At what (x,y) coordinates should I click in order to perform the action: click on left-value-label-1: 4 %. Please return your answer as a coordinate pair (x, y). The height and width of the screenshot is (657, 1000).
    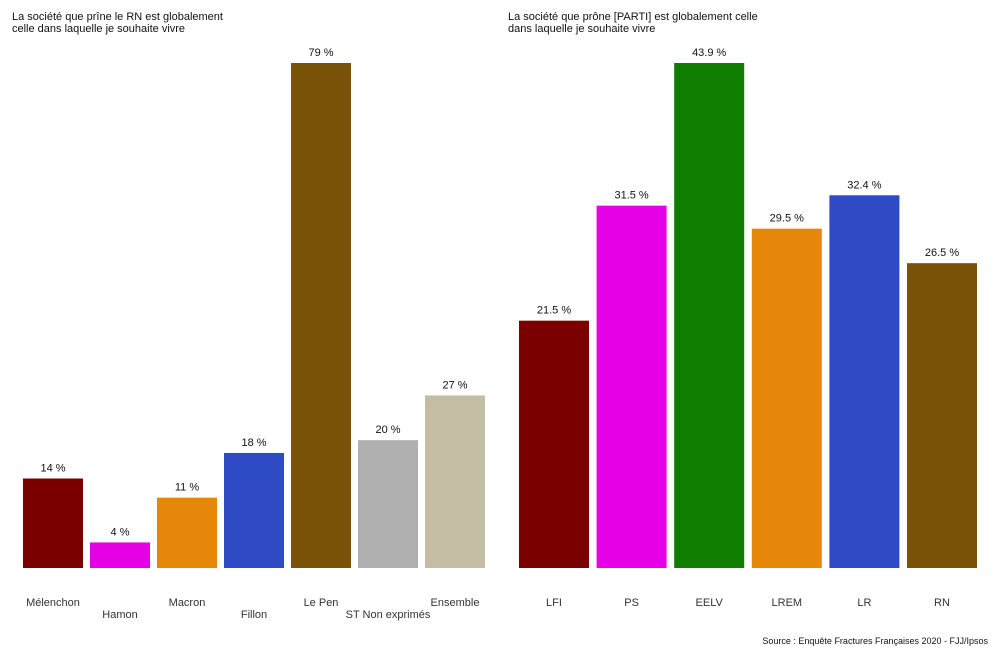
    Looking at the image, I should click on (120, 532).